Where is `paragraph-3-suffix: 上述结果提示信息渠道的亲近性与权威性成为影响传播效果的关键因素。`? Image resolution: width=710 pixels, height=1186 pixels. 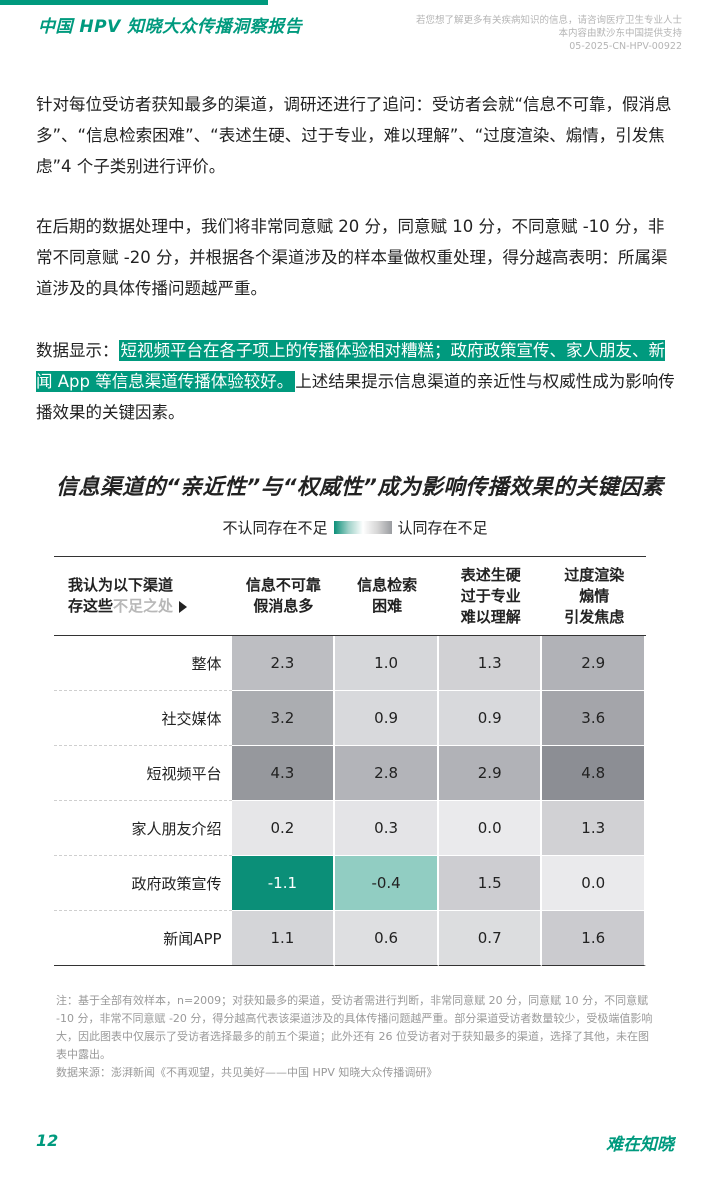
paragraph-3-suffix: 上述结果提示信息渠道的亲近性与权威性成为影响传播效果的关键因素。 is located at coordinates (355, 397).